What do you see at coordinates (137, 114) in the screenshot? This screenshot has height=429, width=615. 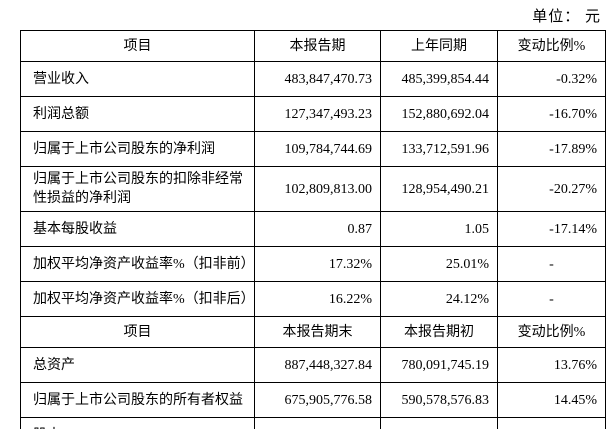 I see `row-label: 利润总额` at bounding box center [137, 114].